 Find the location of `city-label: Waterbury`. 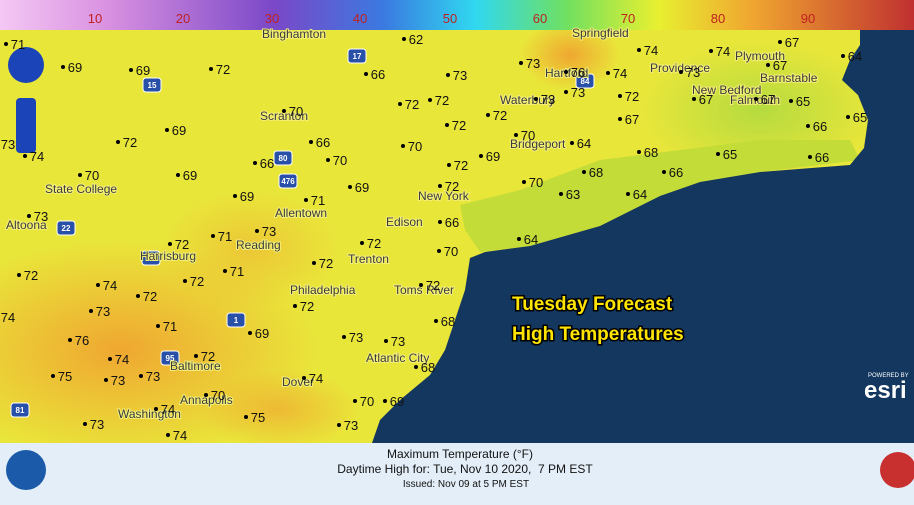

city-label: Waterbury is located at coordinates (527, 100).